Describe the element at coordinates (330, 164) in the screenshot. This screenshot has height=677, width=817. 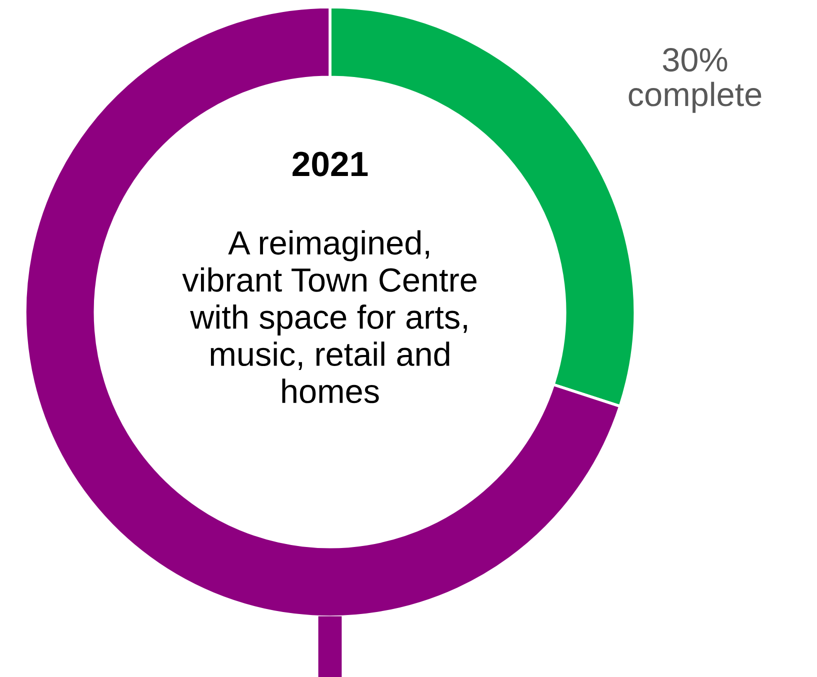
I see `text: 2021` at that location.